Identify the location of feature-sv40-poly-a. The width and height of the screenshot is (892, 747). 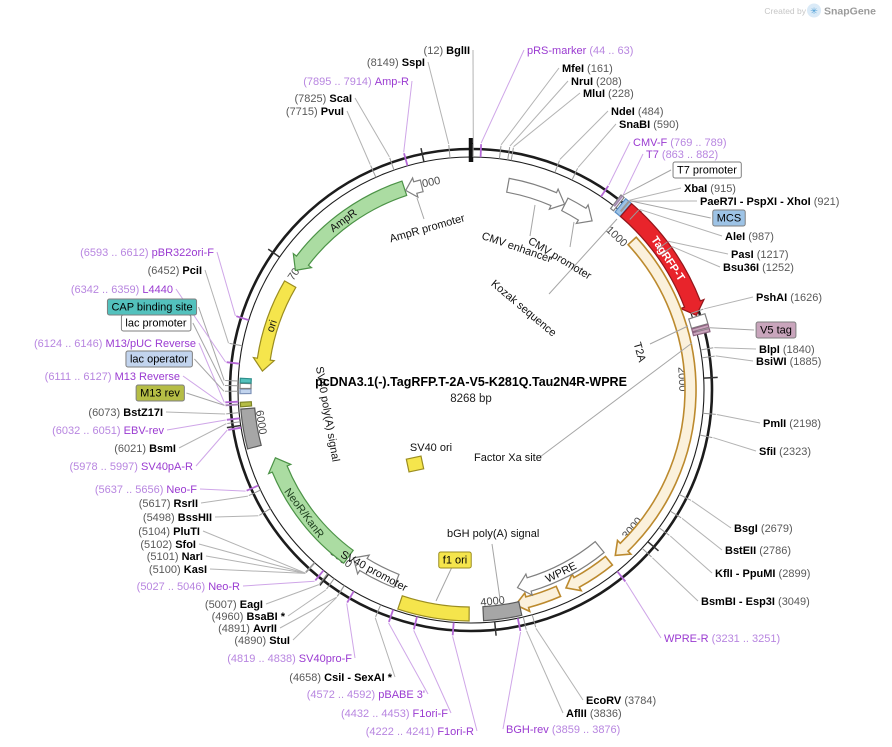
(251, 428).